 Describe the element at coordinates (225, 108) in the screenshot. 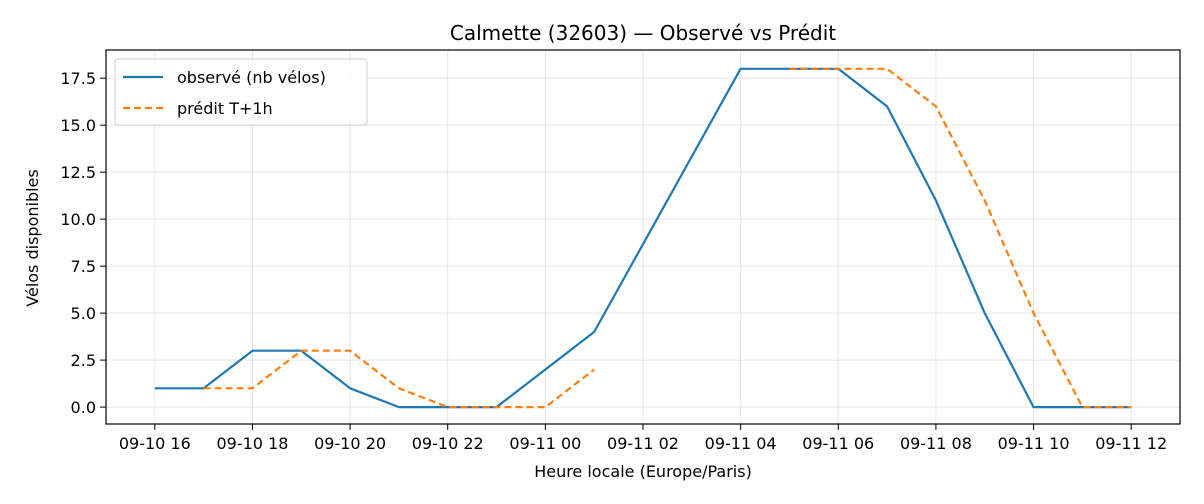

I see `legend-label: prédit T+1h` at that location.